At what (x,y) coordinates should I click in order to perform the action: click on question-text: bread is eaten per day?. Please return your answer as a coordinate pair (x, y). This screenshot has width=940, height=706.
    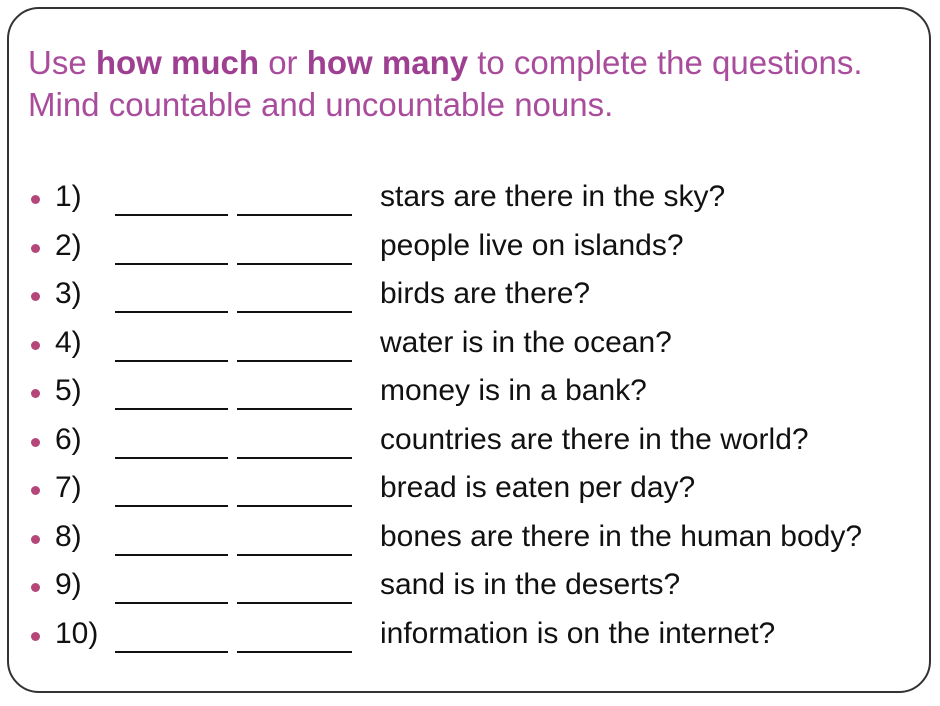
    Looking at the image, I should click on (538, 487).